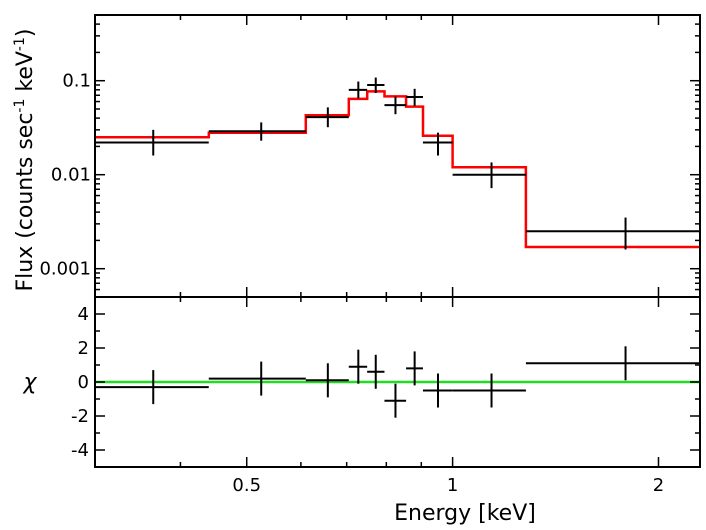 Image resolution: width=706 pixels, height=530 pixels. I want to click on top-ylabel: Flux (counts sec-1 keV-1), so click(25, 160).